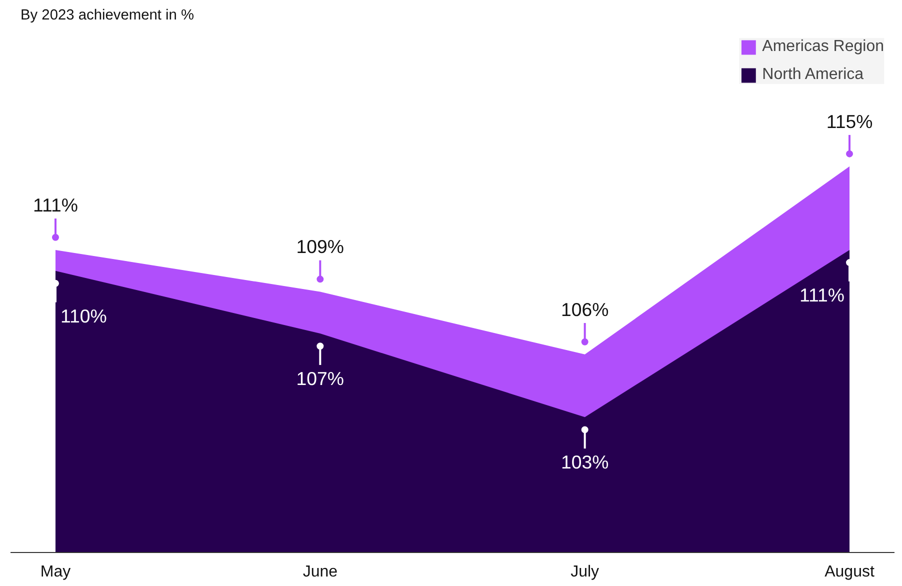  Describe the element at coordinates (320, 247) in the screenshot. I see `data-label: 109%` at that location.